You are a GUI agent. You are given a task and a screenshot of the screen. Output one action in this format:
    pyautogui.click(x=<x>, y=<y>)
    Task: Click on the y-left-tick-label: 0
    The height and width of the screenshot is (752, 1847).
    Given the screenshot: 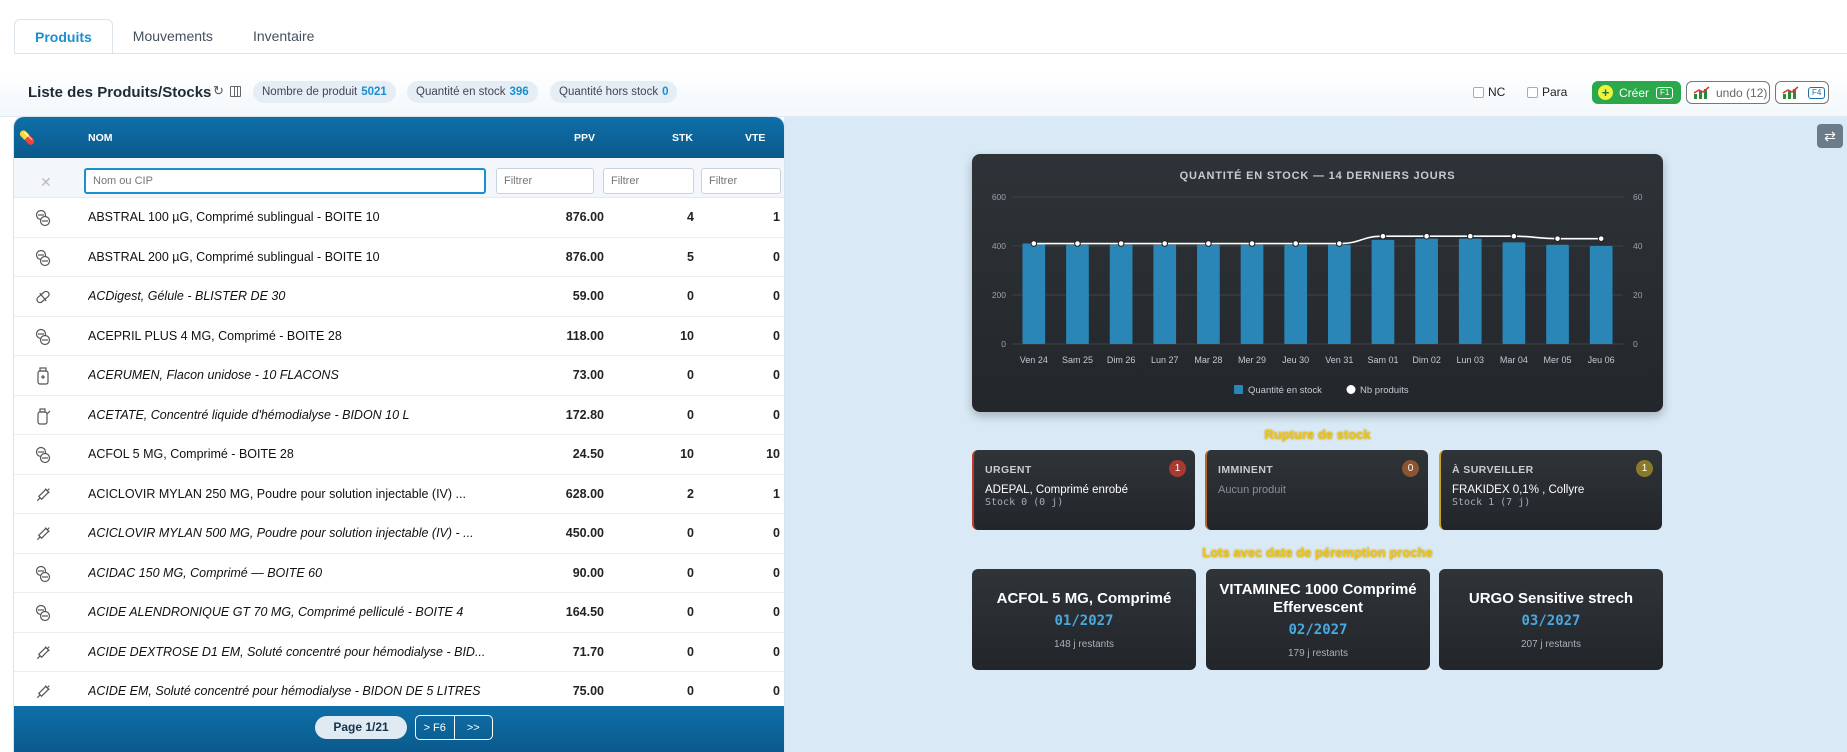 What is the action you would take?
    pyautogui.click(x=1003, y=344)
    